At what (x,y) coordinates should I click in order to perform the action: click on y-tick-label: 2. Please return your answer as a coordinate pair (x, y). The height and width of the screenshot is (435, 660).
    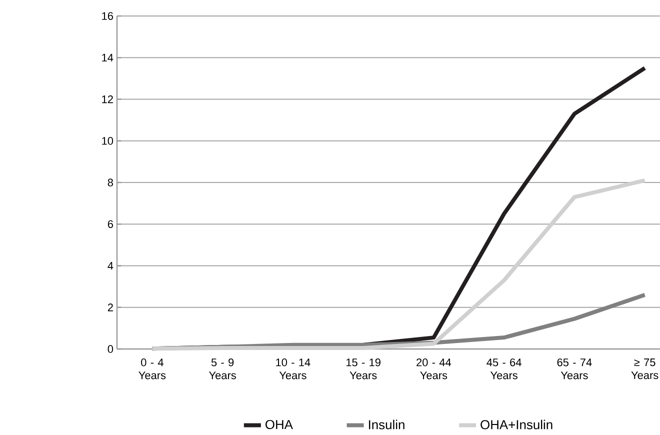
    Looking at the image, I should click on (110, 308).